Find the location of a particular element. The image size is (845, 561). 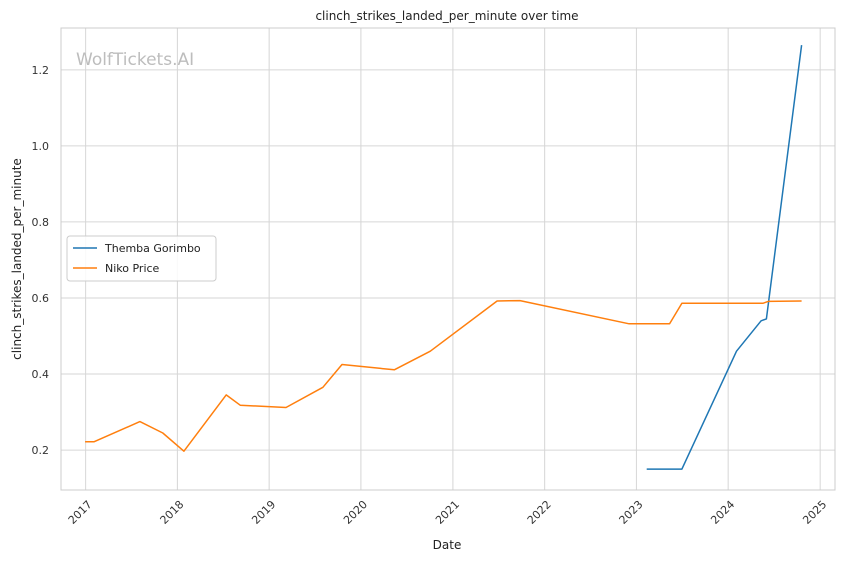

legend-label-themba-gorimbo: Themba Gorimbo is located at coordinates (152, 248).